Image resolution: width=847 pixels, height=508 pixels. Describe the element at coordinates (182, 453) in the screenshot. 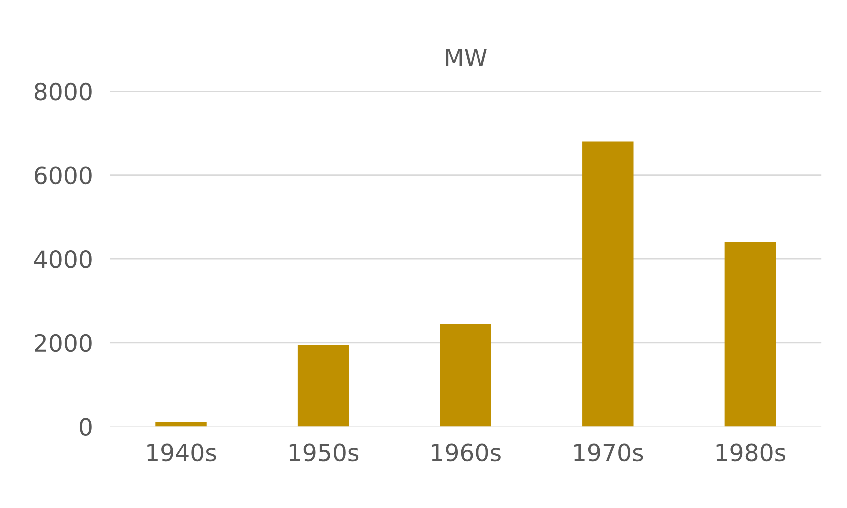

I see `x-tick-label: 1940s` at that location.